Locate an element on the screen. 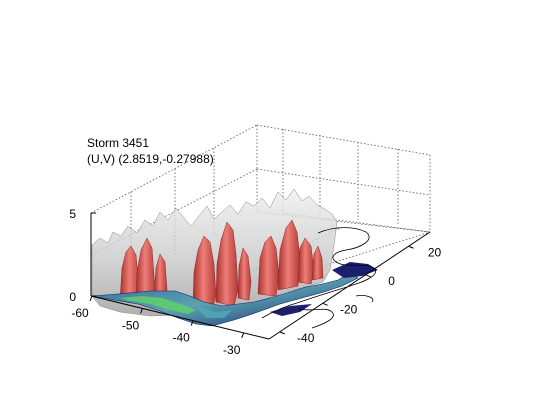  base-slice-mid is located at coordinates (214, 312).